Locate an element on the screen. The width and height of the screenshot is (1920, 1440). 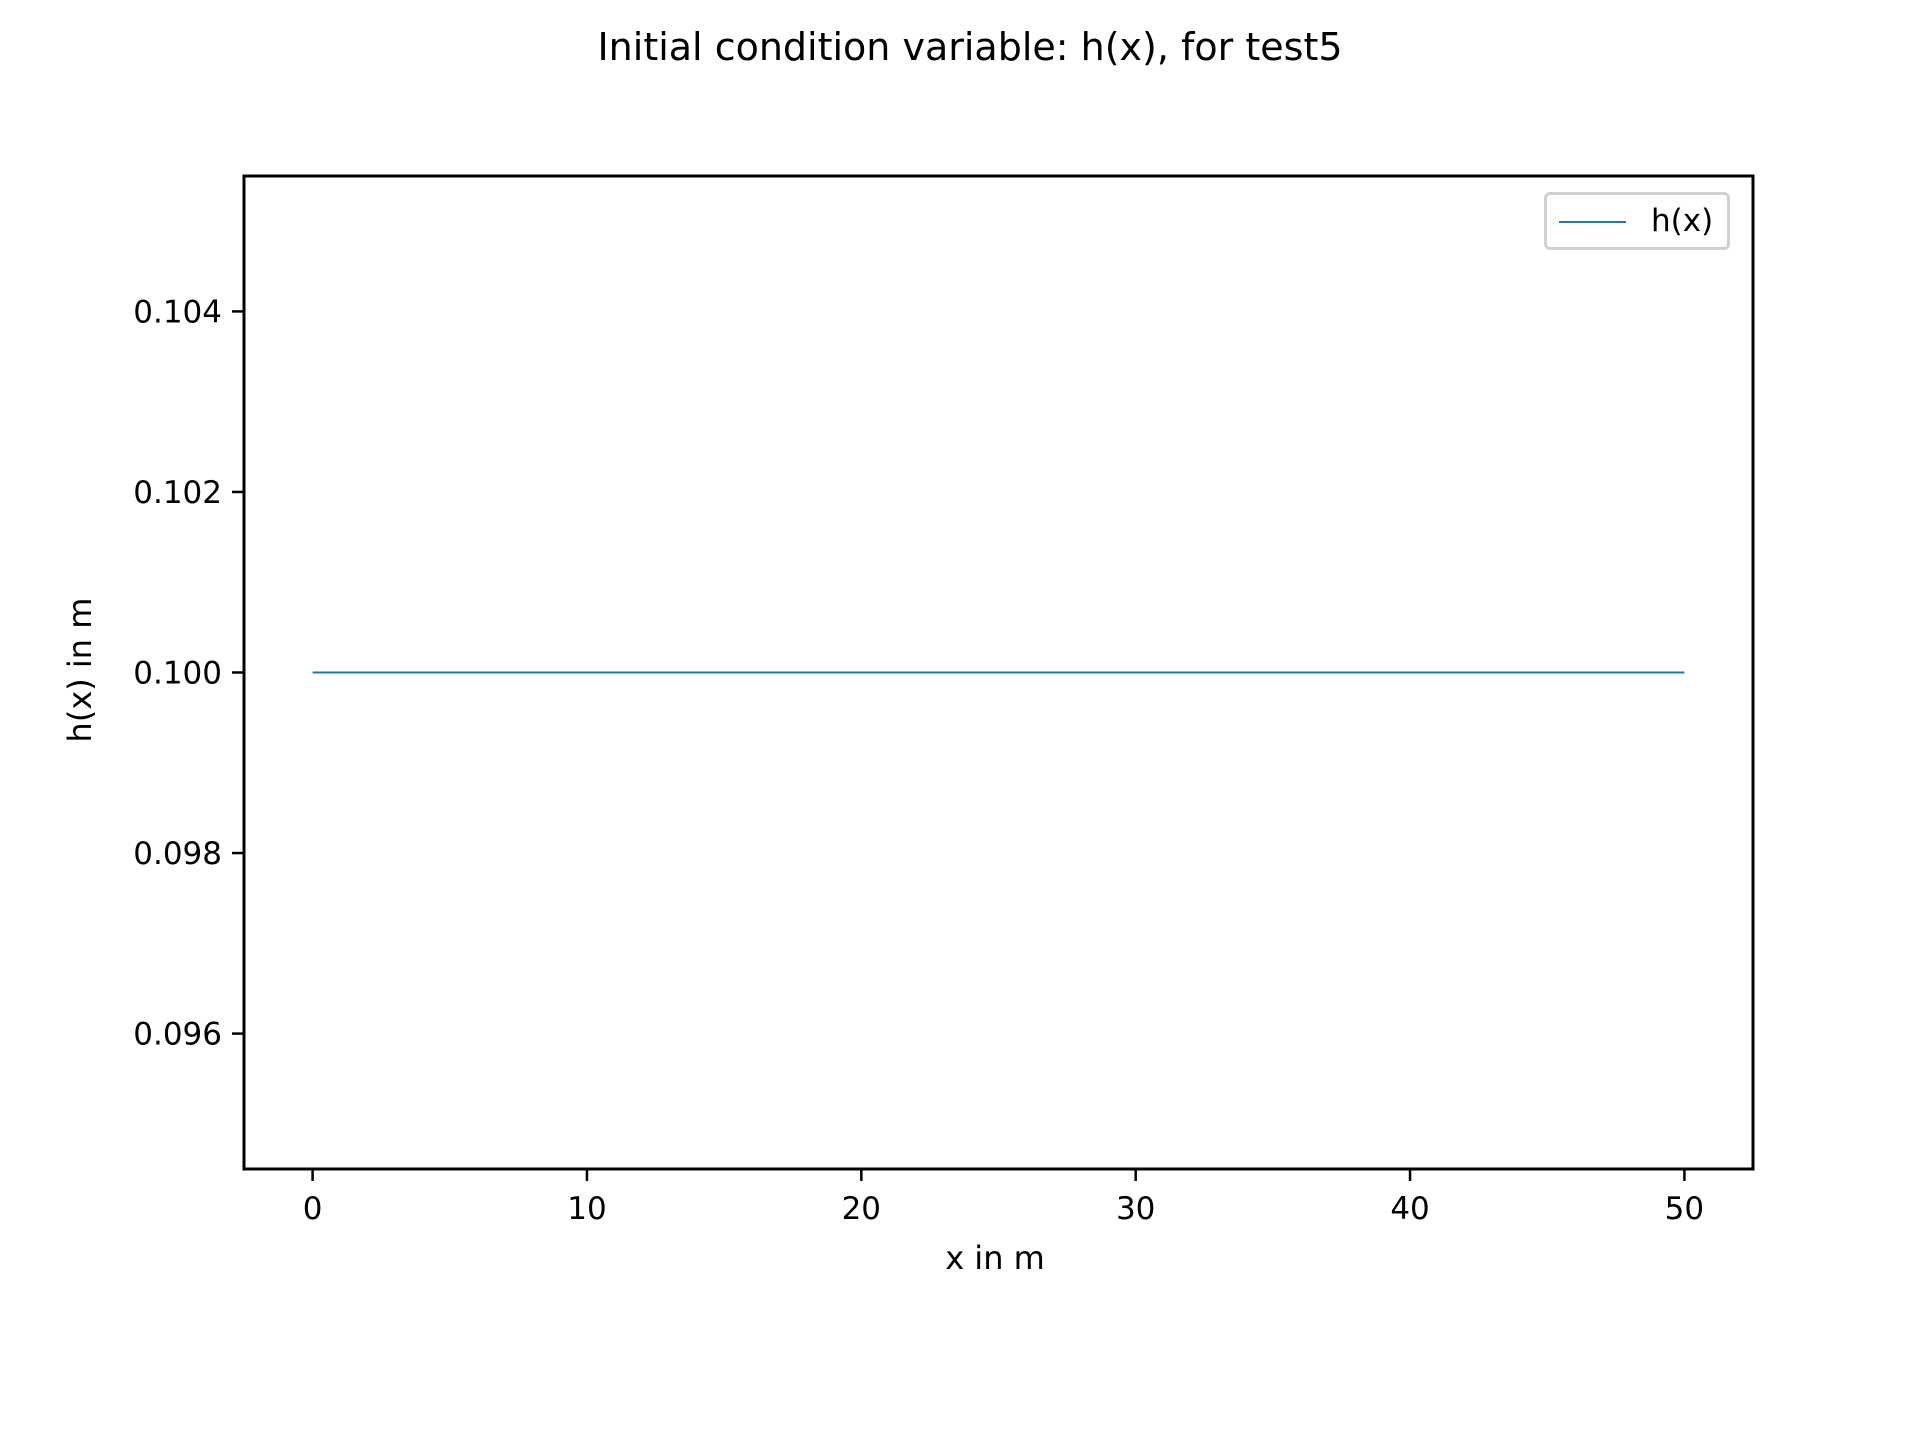
y-axis-ticks: 0.096 0.098 0.100 0.102 0.104 is located at coordinates (188, 673).